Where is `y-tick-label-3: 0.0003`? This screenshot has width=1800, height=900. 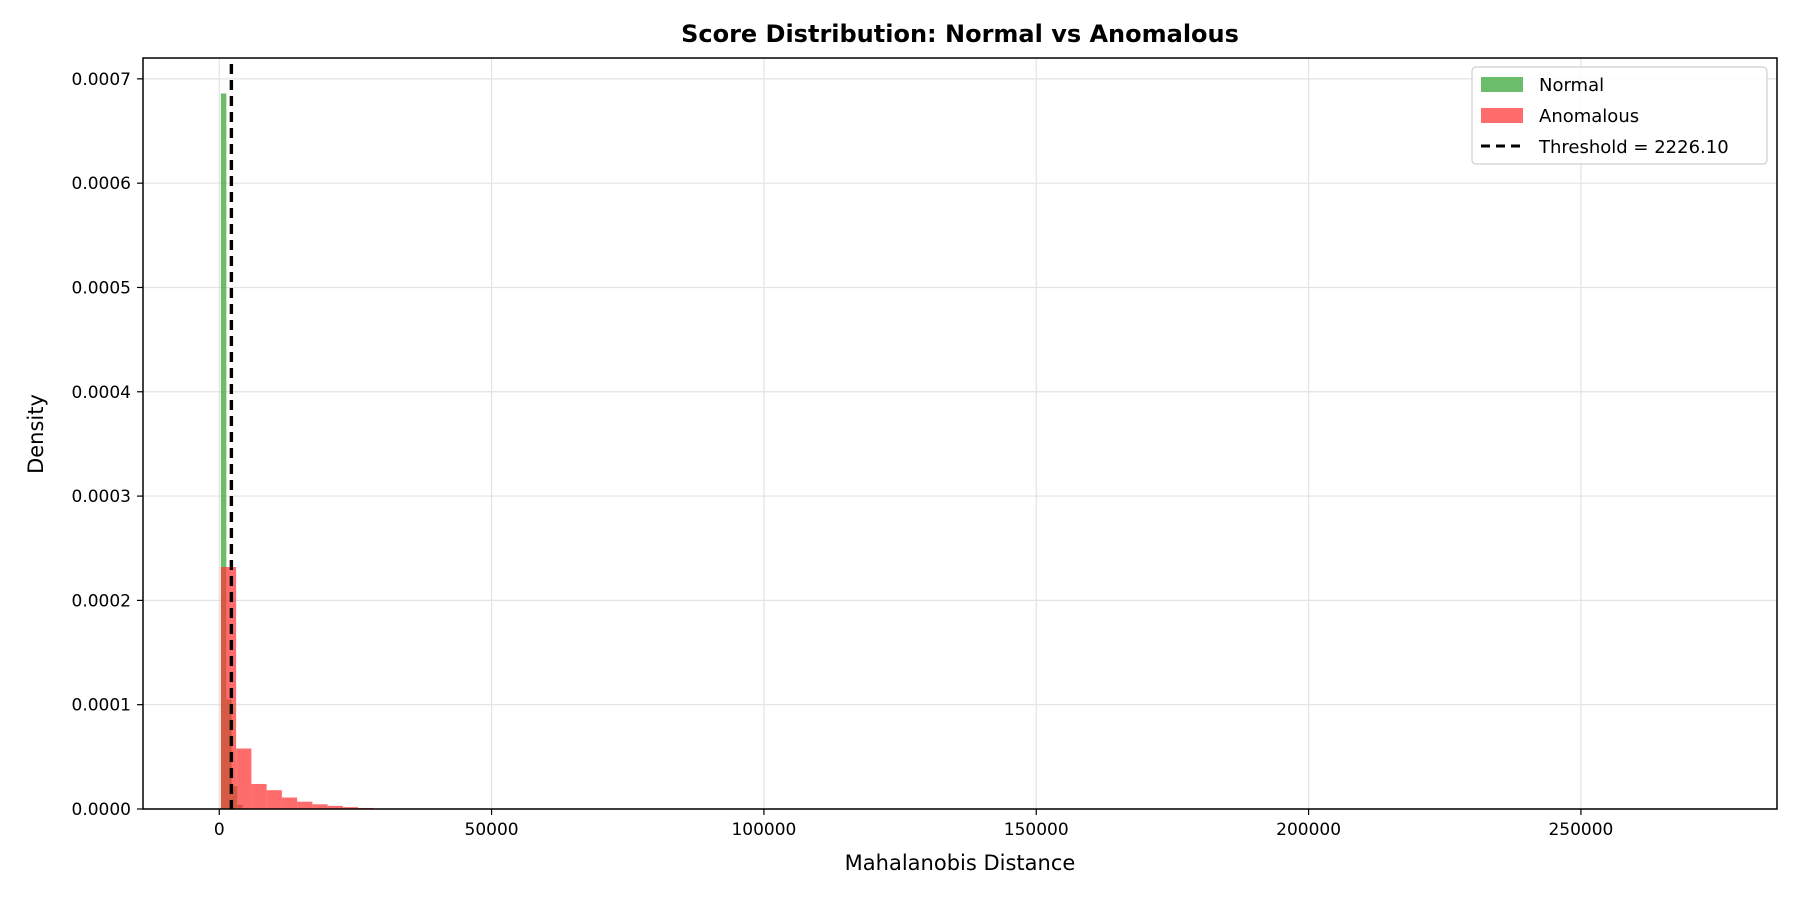 y-tick-label-3: 0.0003 is located at coordinates (101, 497).